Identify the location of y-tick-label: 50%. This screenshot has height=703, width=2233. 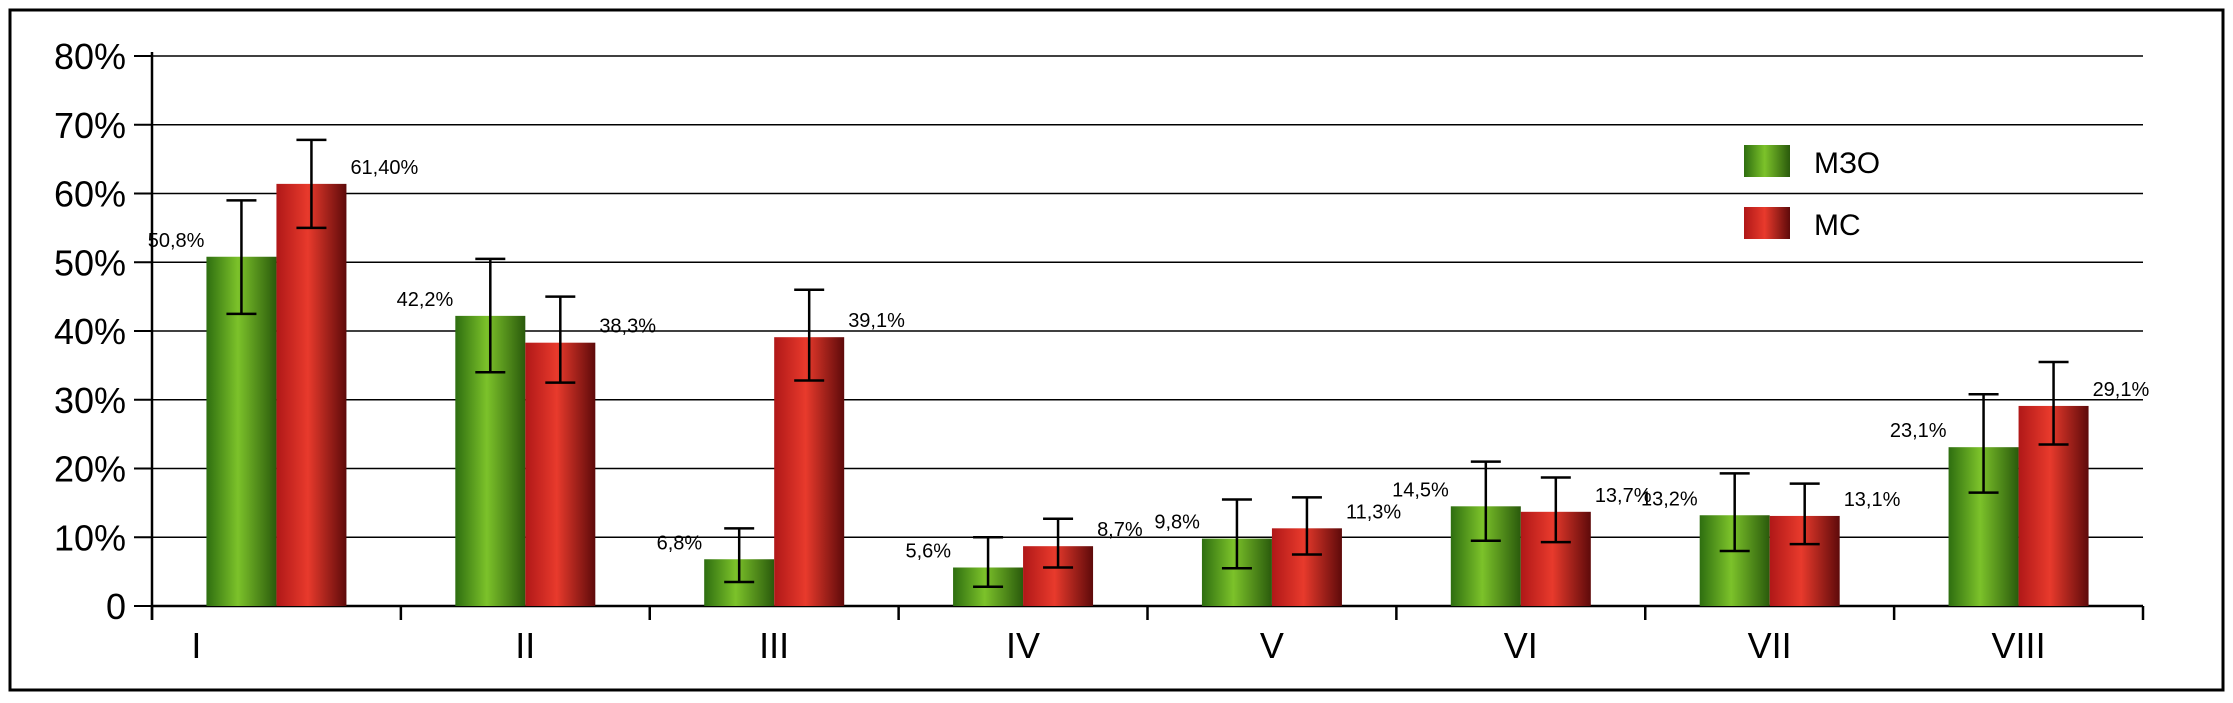
(90, 262).